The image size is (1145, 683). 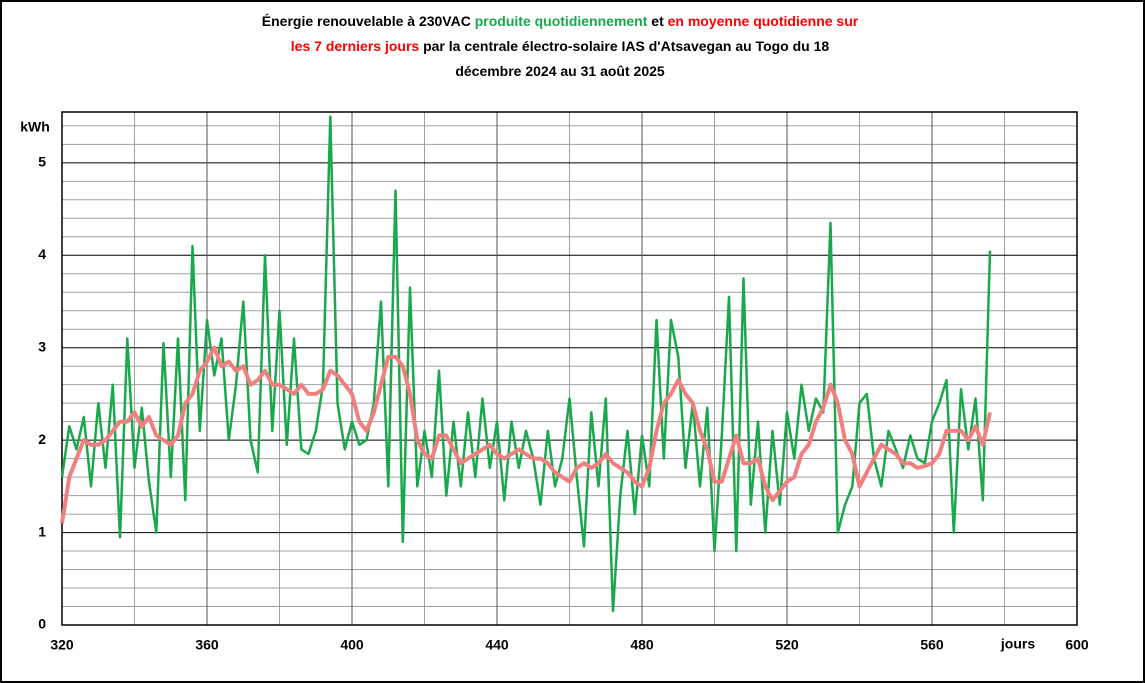 I want to click on title-segment: les 7 derniers jours, so click(x=355, y=46).